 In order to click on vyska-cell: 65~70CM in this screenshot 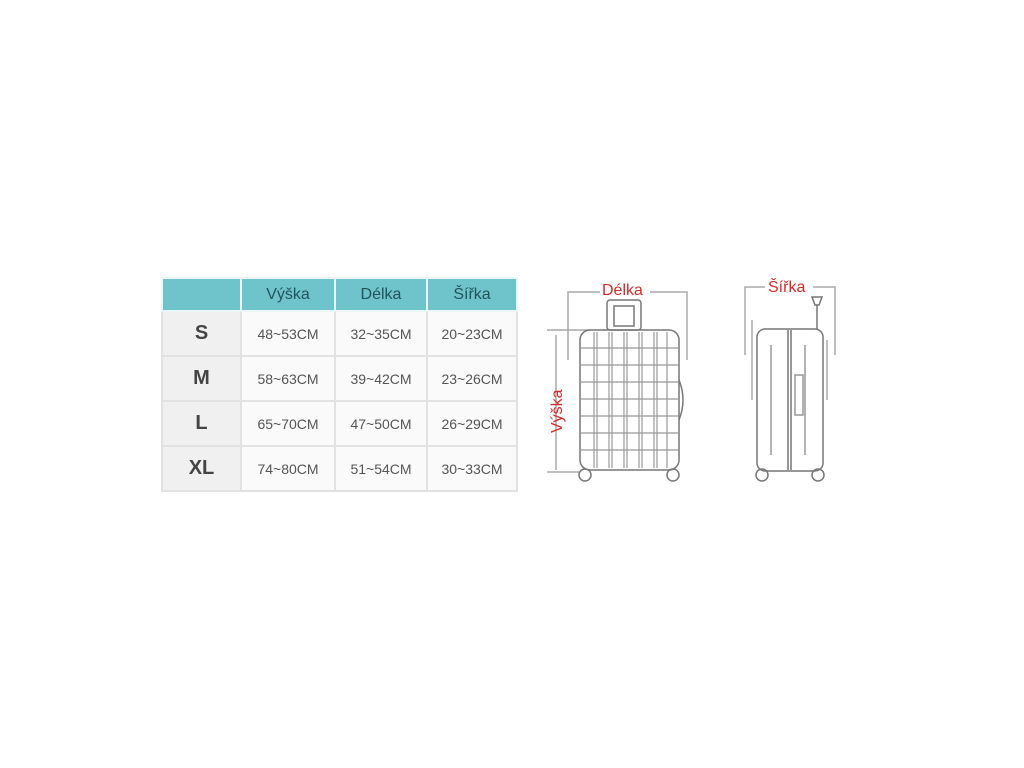, I will do `click(288, 423)`.